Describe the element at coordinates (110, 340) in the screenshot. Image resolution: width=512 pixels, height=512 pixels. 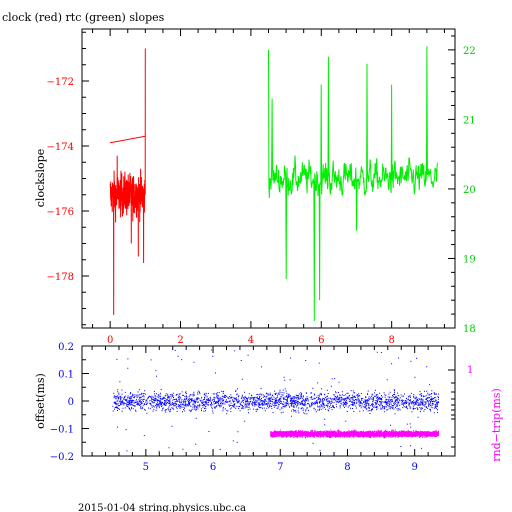
I see `x-tick-label: 0` at that location.